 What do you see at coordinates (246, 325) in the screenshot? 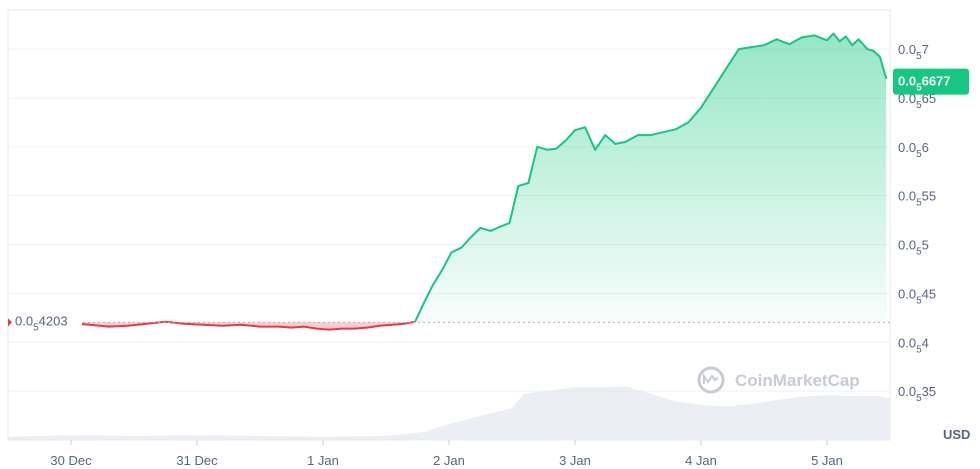
I see `down-fill` at bounding box center [246, 325].